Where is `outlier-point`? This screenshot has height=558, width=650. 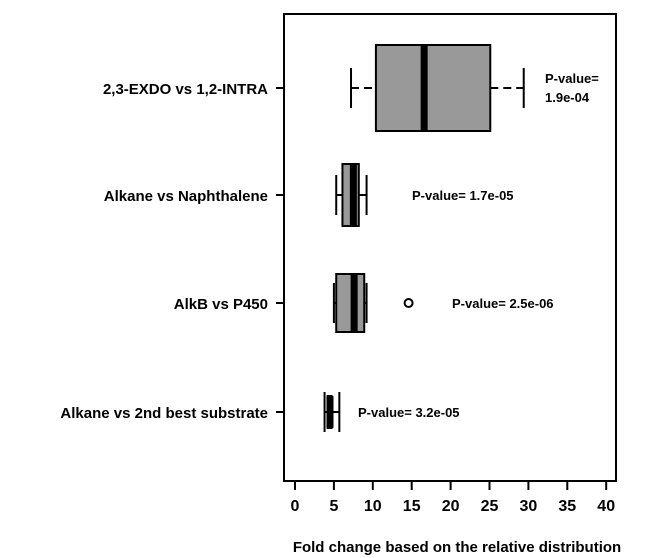
outlier-point is located at coordinates (408, 303).